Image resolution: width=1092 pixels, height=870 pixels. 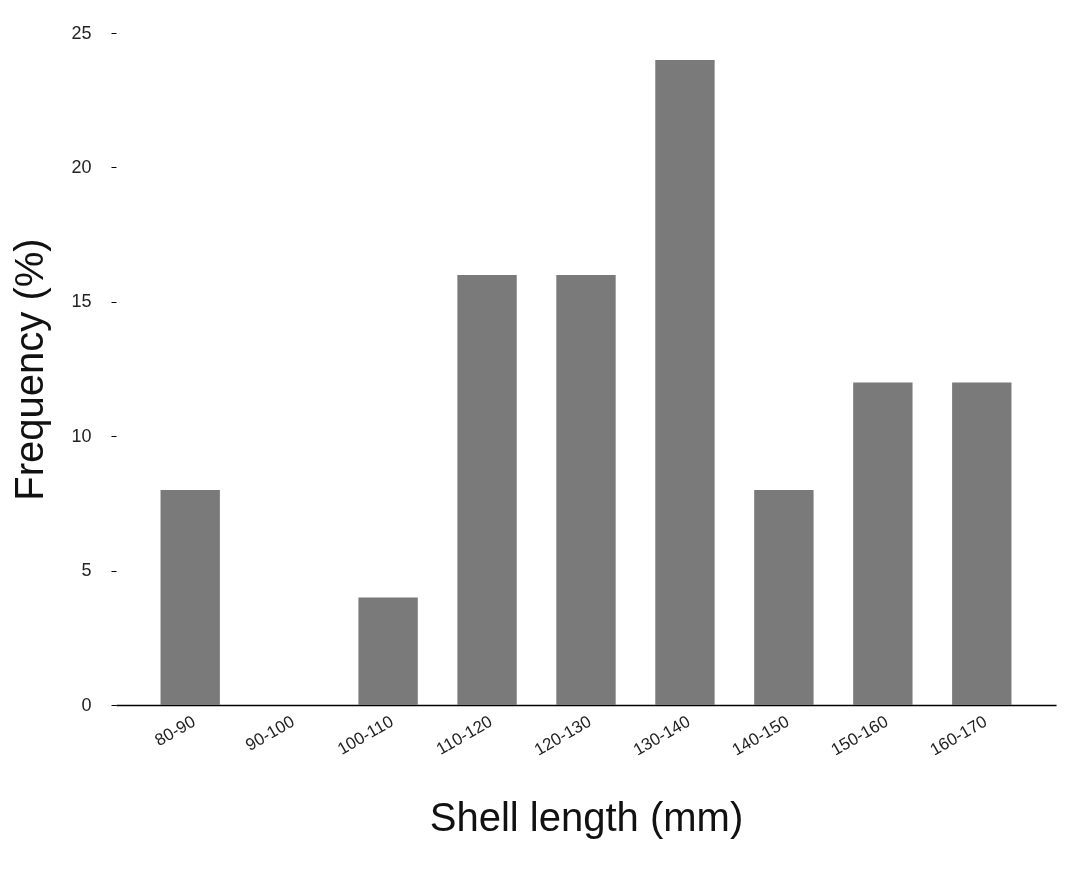 What do you see at coordinates (81, 32) in the screenshot?
I see `y-tick-label: 25` at bounding box center [81, 32].